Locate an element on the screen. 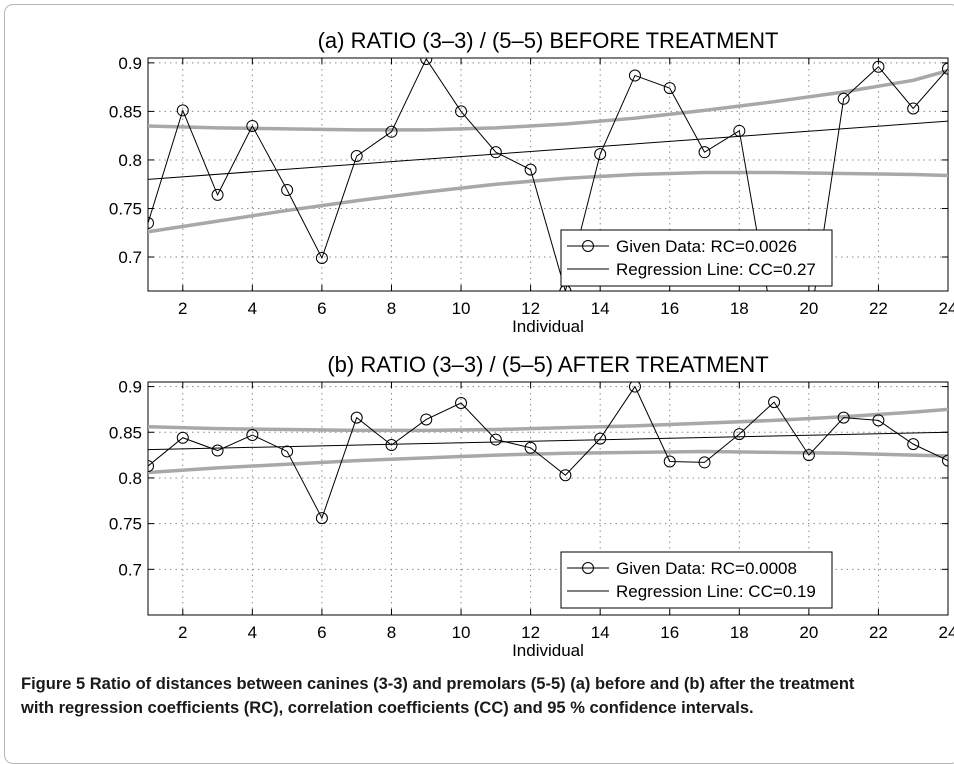  chart-a-xtick-label: 16 is located at coordinates (669, 308).